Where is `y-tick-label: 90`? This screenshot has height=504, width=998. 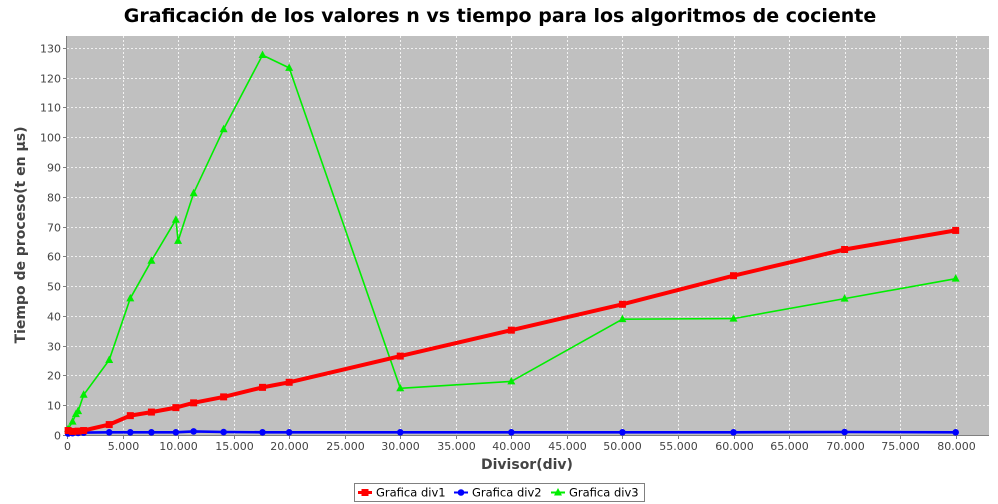 y-tick-label: 90 is located at coordinates (54, 168).